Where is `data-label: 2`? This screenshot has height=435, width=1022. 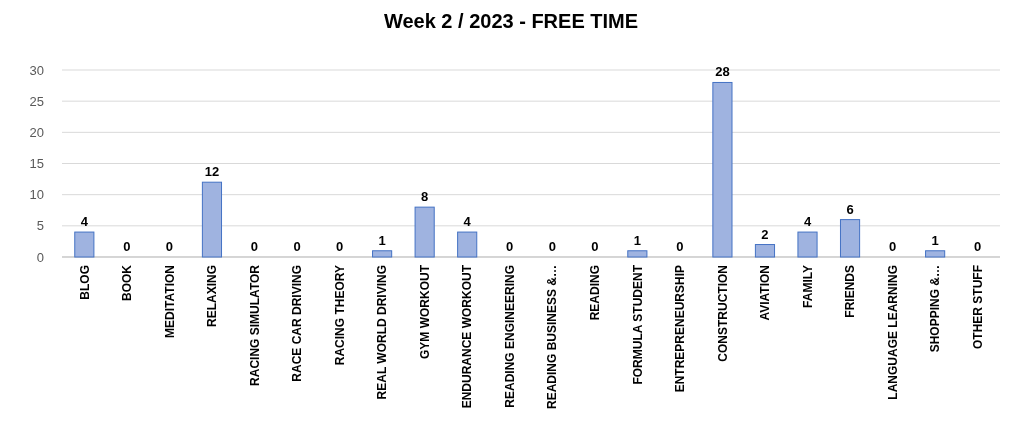
data-label: 2 is located at coordinates (765, 234).